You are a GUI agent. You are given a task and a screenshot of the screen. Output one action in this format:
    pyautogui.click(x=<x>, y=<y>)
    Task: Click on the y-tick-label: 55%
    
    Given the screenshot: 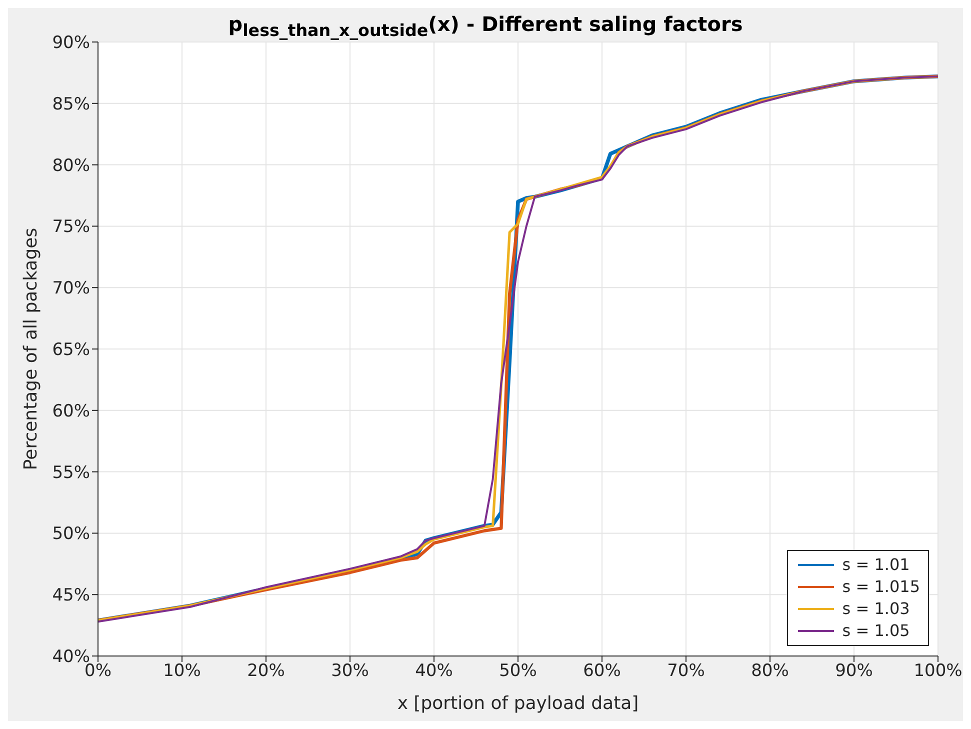 What is the action you would take?
    pyautogui.click(x=71, y=472)
    